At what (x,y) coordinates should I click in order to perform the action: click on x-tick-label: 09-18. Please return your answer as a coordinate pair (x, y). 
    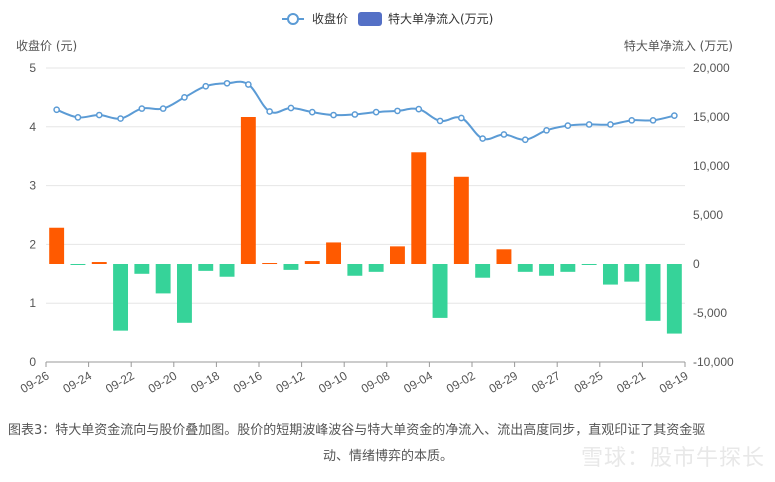
    Looking at the image, I should click on (205, 382).